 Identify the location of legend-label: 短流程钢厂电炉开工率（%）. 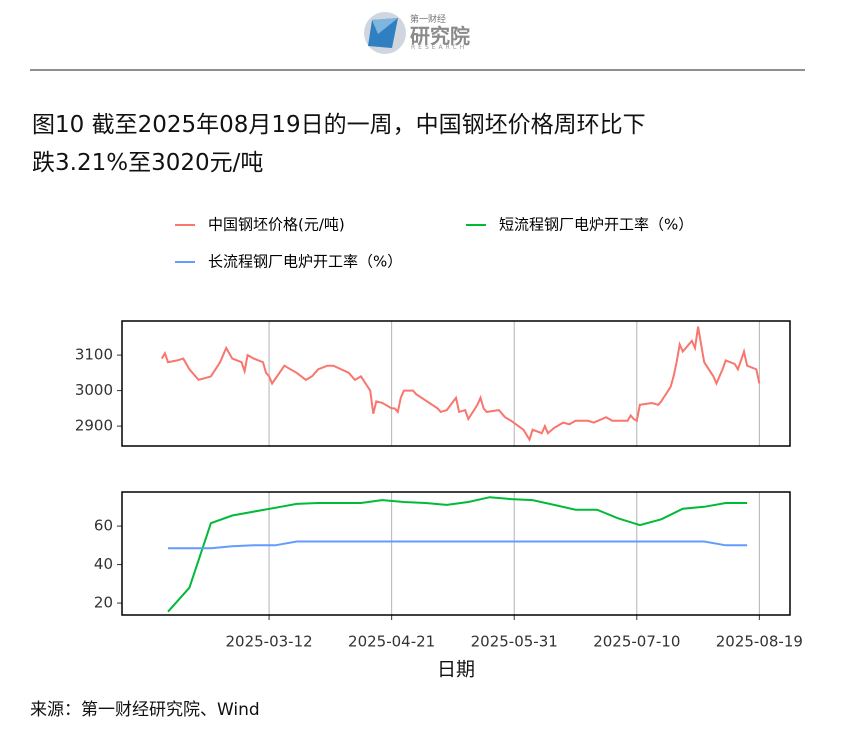
(596, 225).